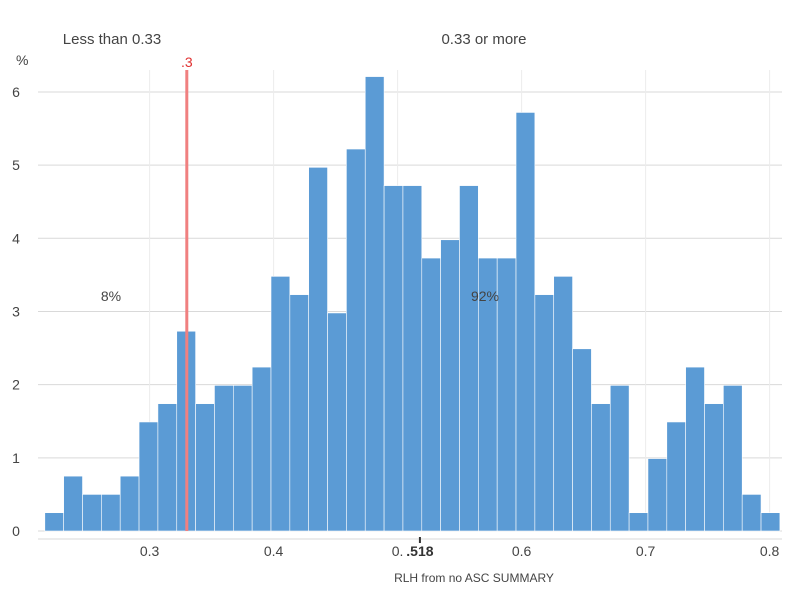 Image resolution: width=799 pixels, height=596 pixels. I want to click on y-tick-label: 0, so click(16, 531).